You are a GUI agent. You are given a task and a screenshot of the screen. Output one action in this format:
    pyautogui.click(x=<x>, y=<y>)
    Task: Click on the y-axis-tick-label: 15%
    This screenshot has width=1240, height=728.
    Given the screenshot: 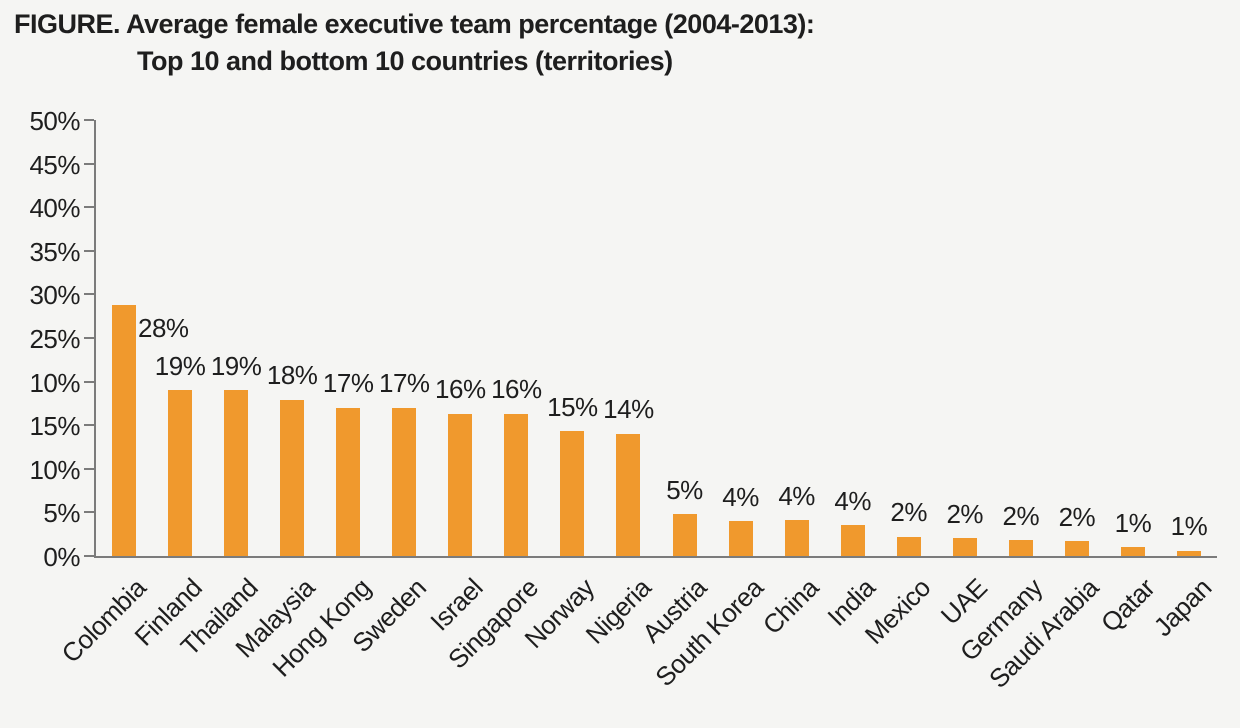 What is the action you would take?
    pyautogui.click(x=54, y=426)
    